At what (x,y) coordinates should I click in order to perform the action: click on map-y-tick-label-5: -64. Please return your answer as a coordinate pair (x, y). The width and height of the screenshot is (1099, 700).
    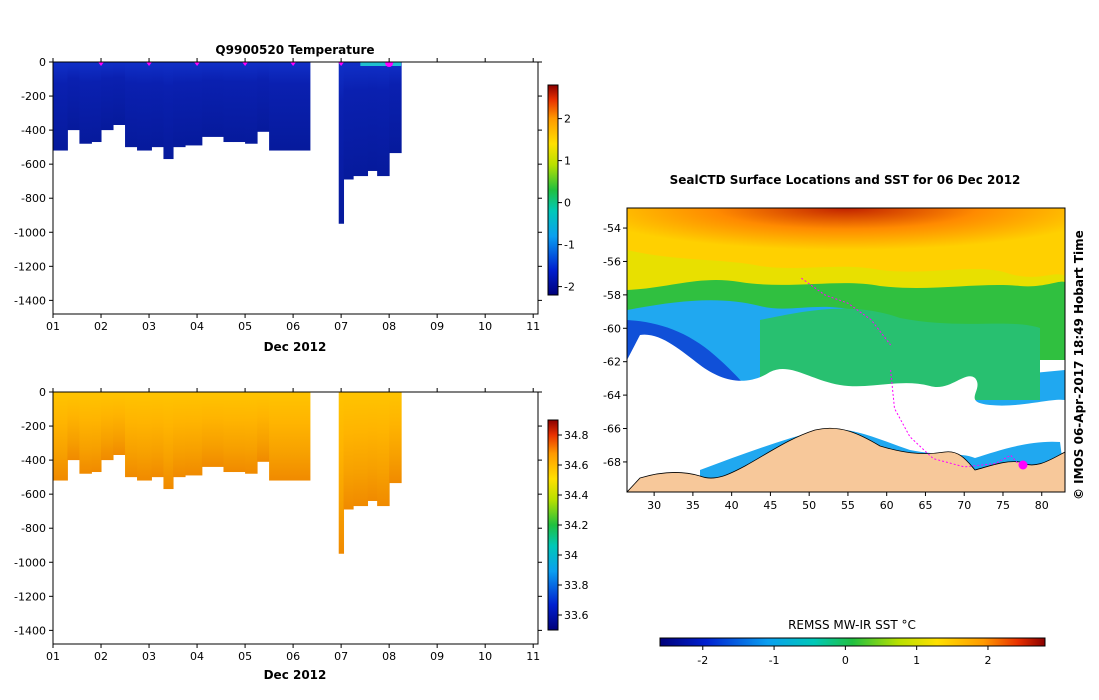
    Looking at the image, I should click on (612, 395).